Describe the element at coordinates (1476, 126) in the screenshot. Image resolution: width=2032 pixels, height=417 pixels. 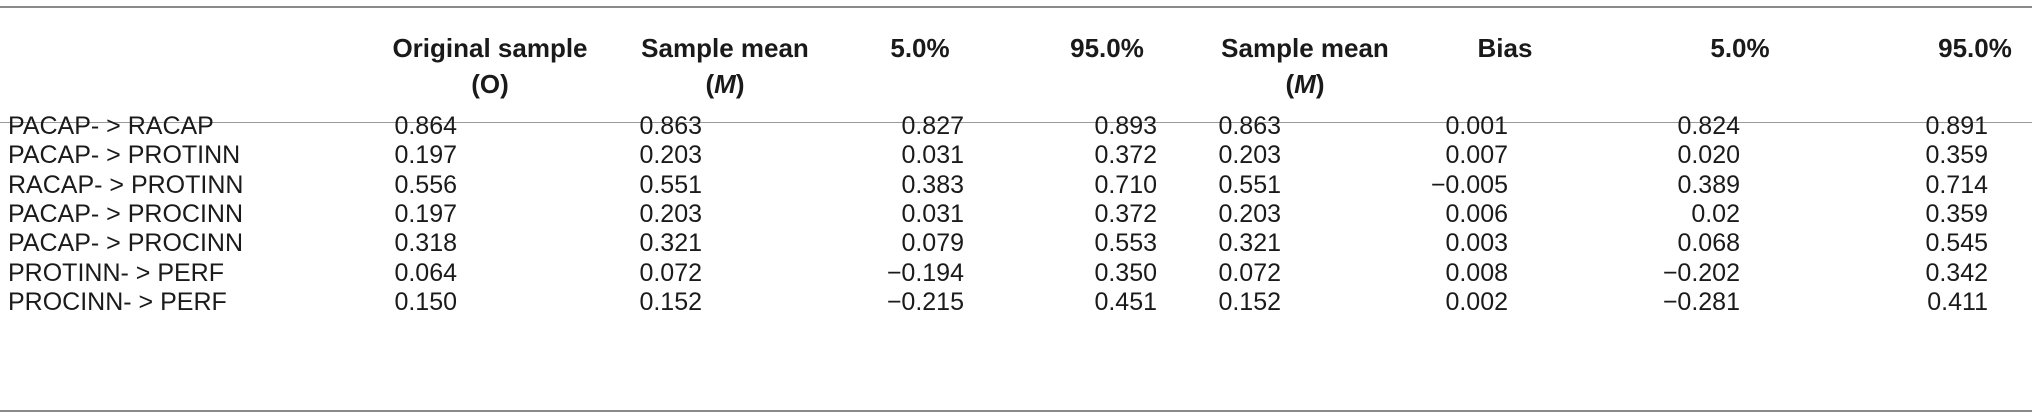
I see `cell-bias: 0.001` at that location.